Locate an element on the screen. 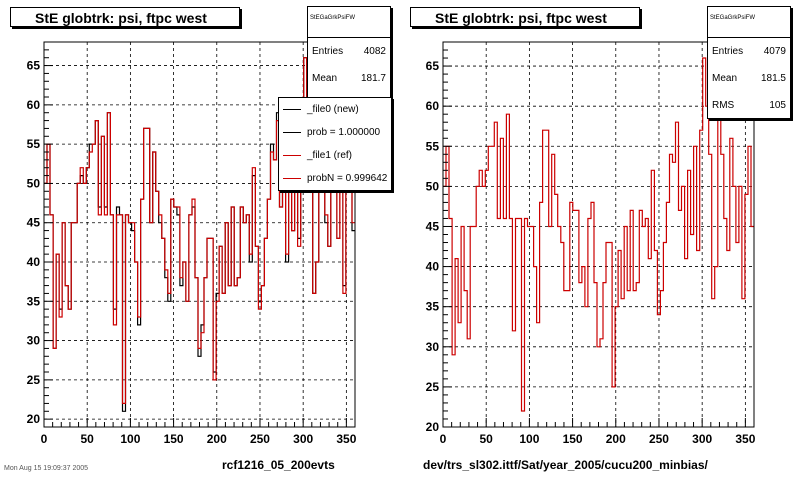 The width and height of the screenshot is (800, 480). stats-row-mean: Mean 181.7 is located at coordinates (349, 78).